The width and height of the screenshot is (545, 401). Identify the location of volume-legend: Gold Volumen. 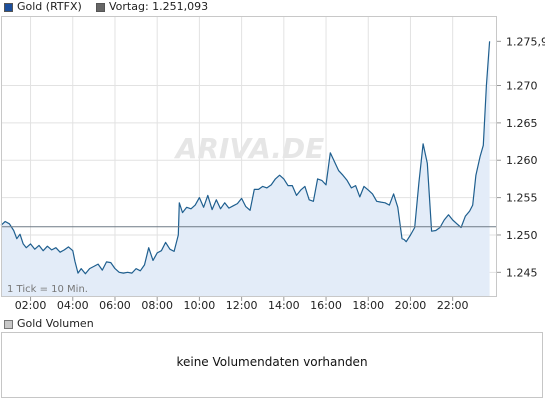
(47, 324).